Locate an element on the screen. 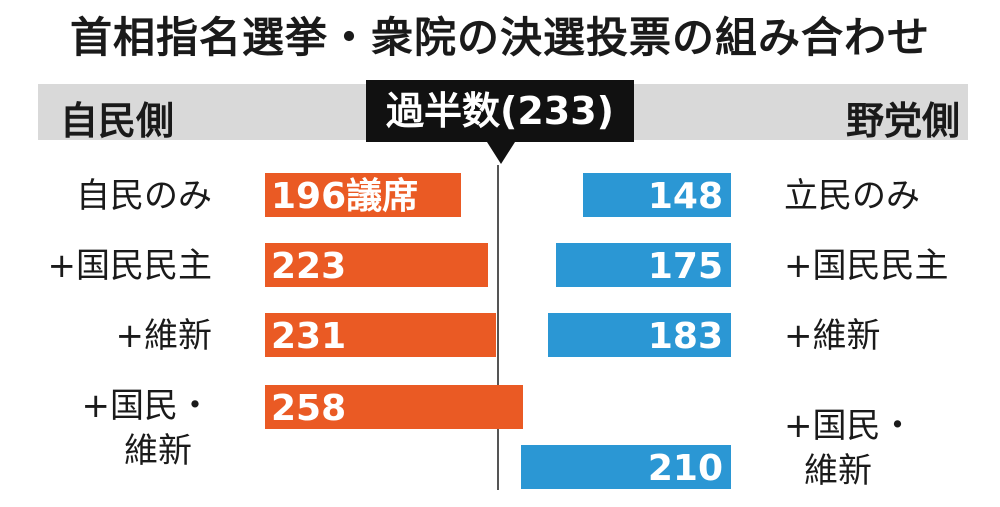 The height and width of the screenshot is (507, 1000). value-label-right-0: 148 is located at coordinates (685, 196).